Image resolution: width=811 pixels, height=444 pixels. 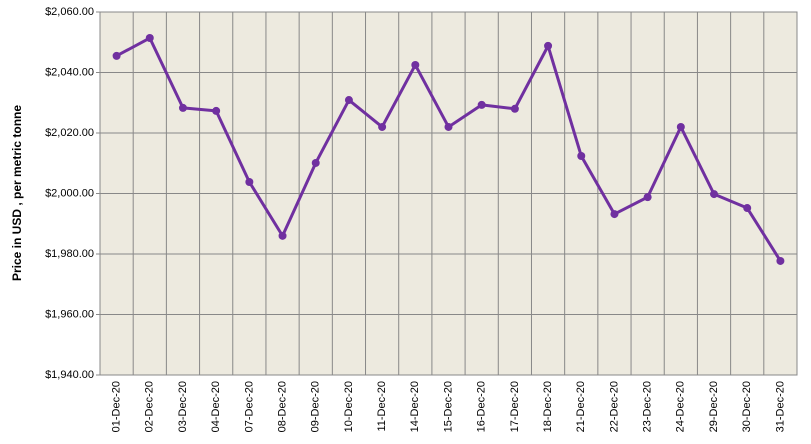 I want to click on x-tick-label: 04-Dec-20, so click(x=216, y=406).